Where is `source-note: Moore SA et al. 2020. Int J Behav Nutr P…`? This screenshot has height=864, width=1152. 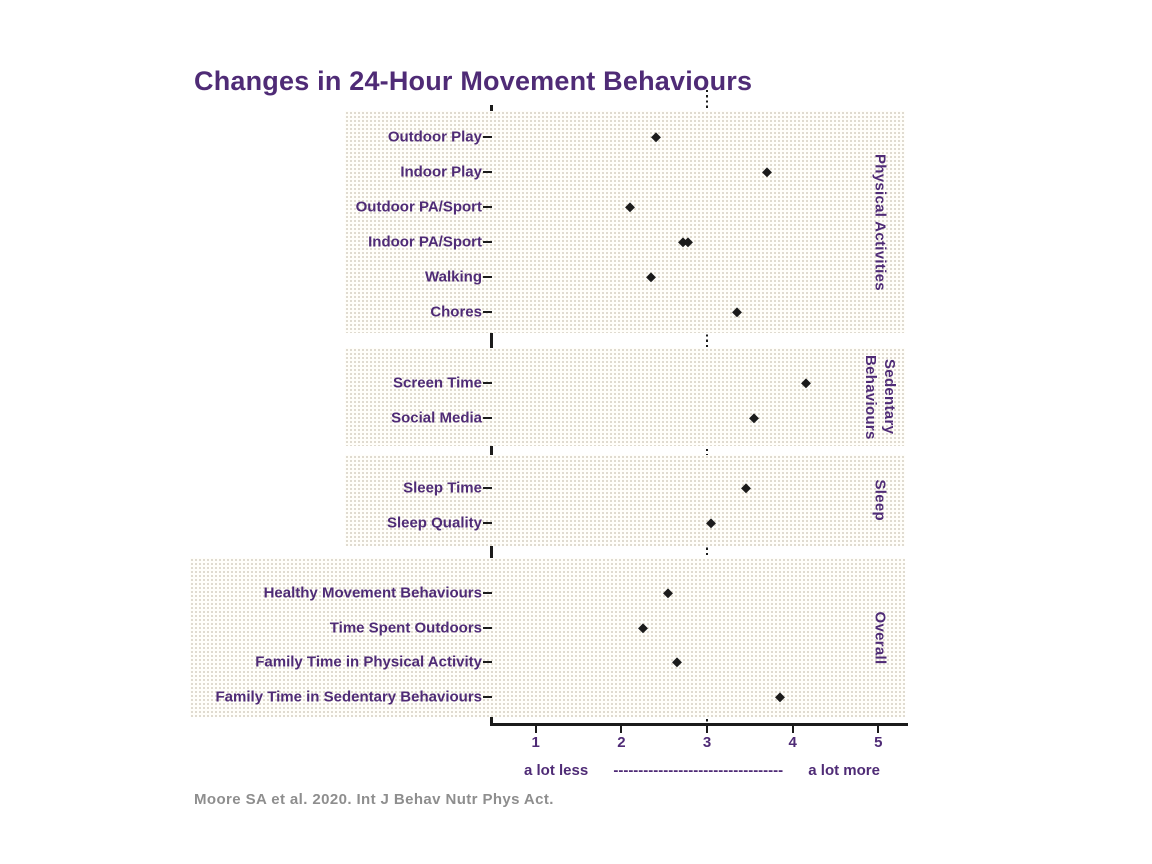
source-note: Moore SA et al. 2020. Int J Behav Nutr P… is located at coordinates (374, 799).